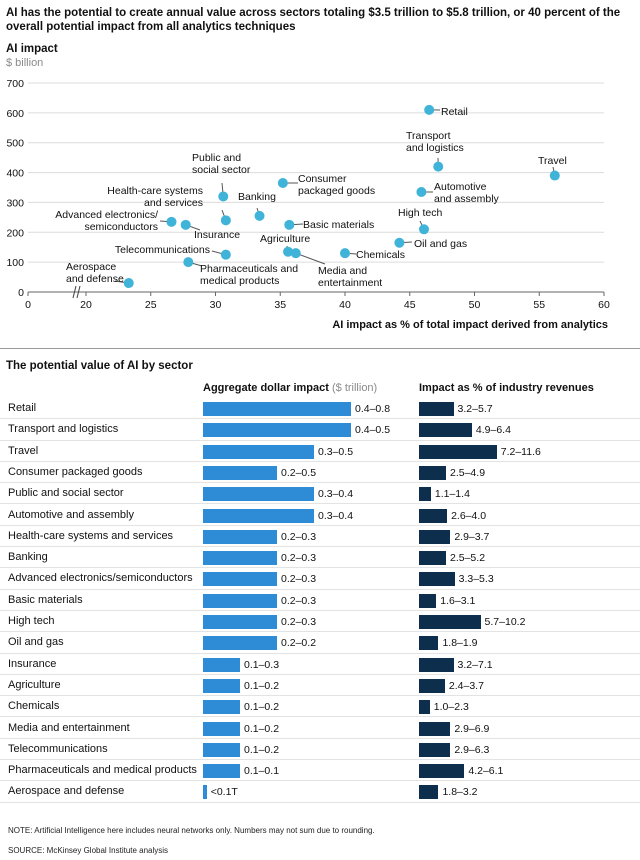 The width and height of the screenshot is (640, 860). What do you see at coordinates (45, 599) in the screenshot?
I see `sector-label: Basic materials` at bounding box center [45, 599].